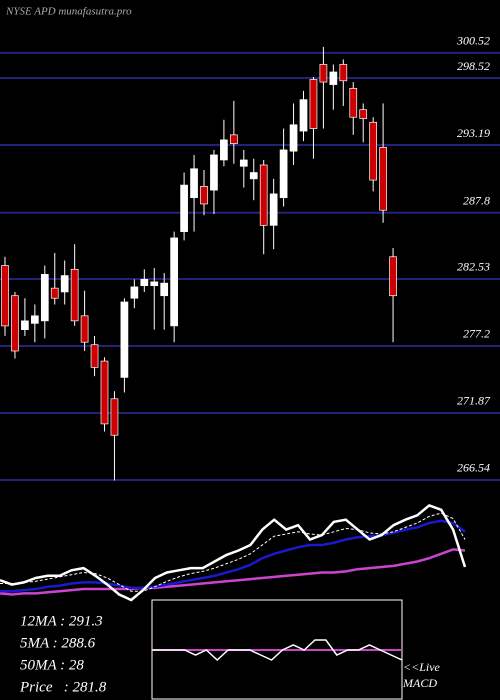 Image resolution: width=500 pixels, height=700 pixels. What do you see at coordinates (473, 133) in the screenshot?
I see `y-tick-label: 293.19` at bounding box center [473, 133].